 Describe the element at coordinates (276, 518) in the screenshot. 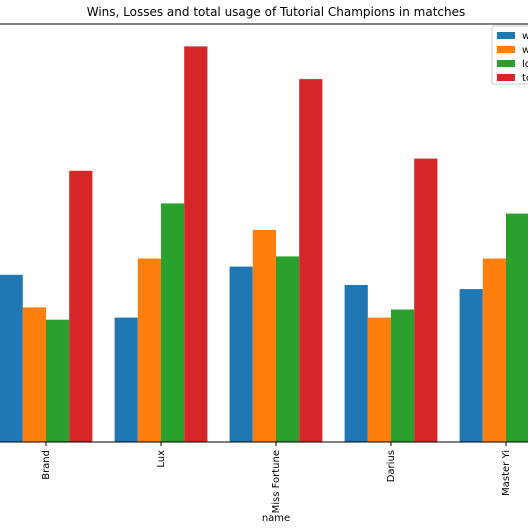

I see `x-axis-label: name` at that location.